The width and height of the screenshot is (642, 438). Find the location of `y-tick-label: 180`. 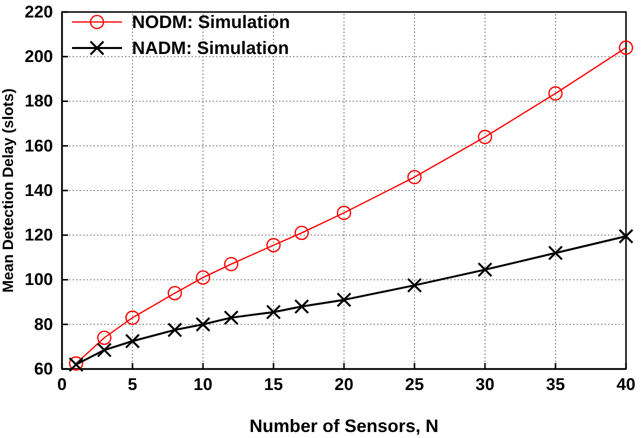

y-tick-label: 180 is located at coordinates (38, 101).